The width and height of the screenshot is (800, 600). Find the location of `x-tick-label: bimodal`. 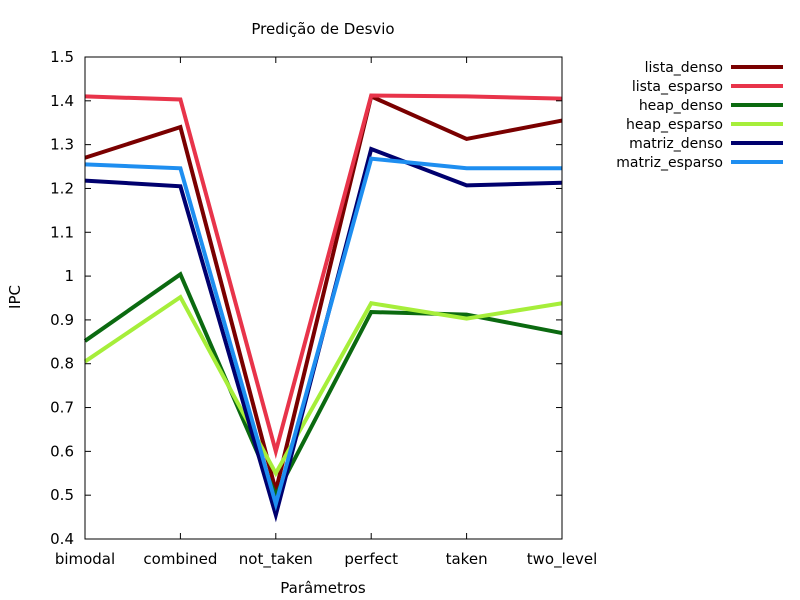

x-tick-label: bimodal is located at coordinates (85, 559).